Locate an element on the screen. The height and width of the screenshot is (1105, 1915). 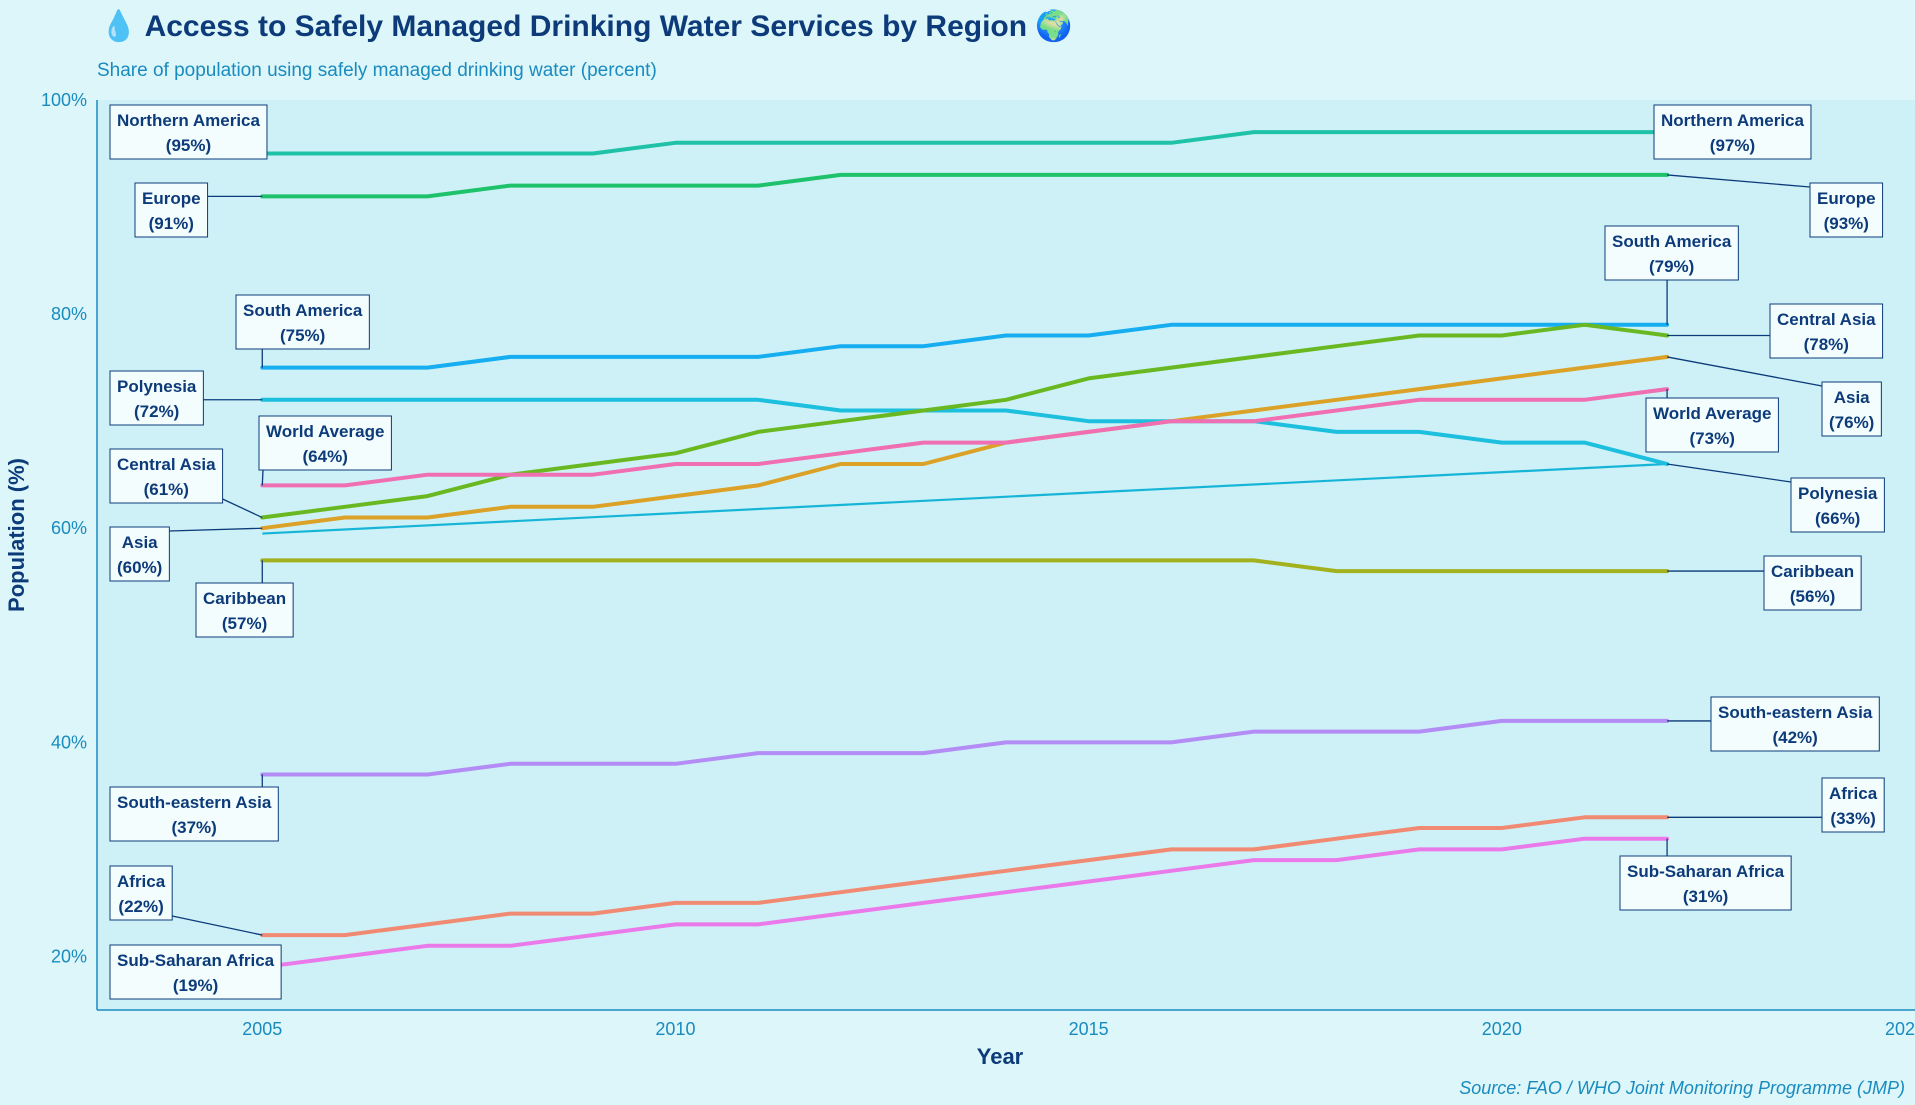
y-tick-label: 100% is located at coordinates (64, 100).